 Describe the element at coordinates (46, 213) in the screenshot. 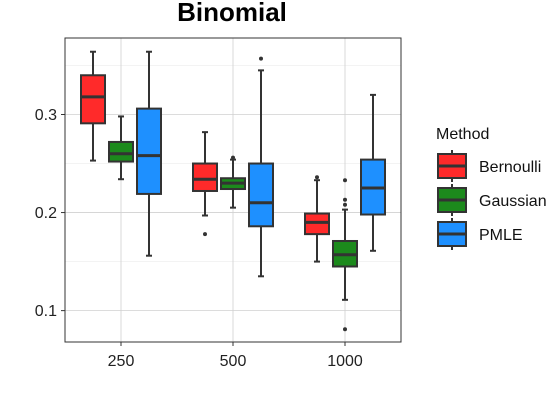

I see `y-tick-label: 0.2` at that location.